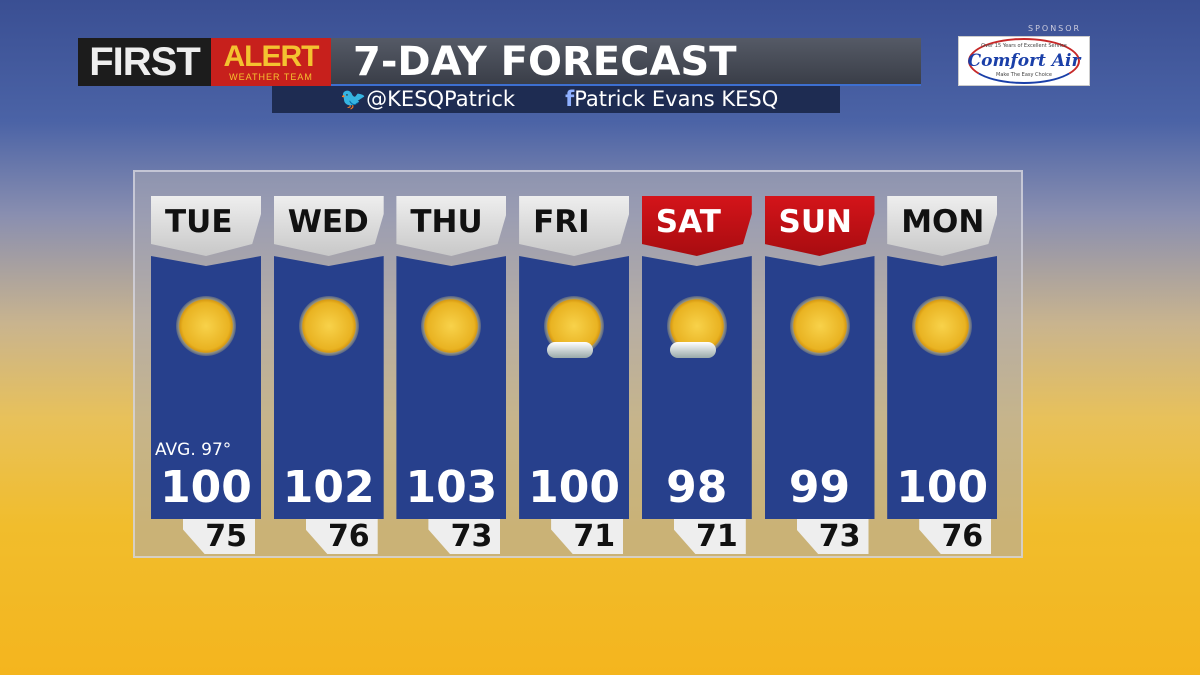 The width and height of the screenshot is (1200, 675). I want to click on forecast-day-sun: SUN 99 73, so click(819, 376).